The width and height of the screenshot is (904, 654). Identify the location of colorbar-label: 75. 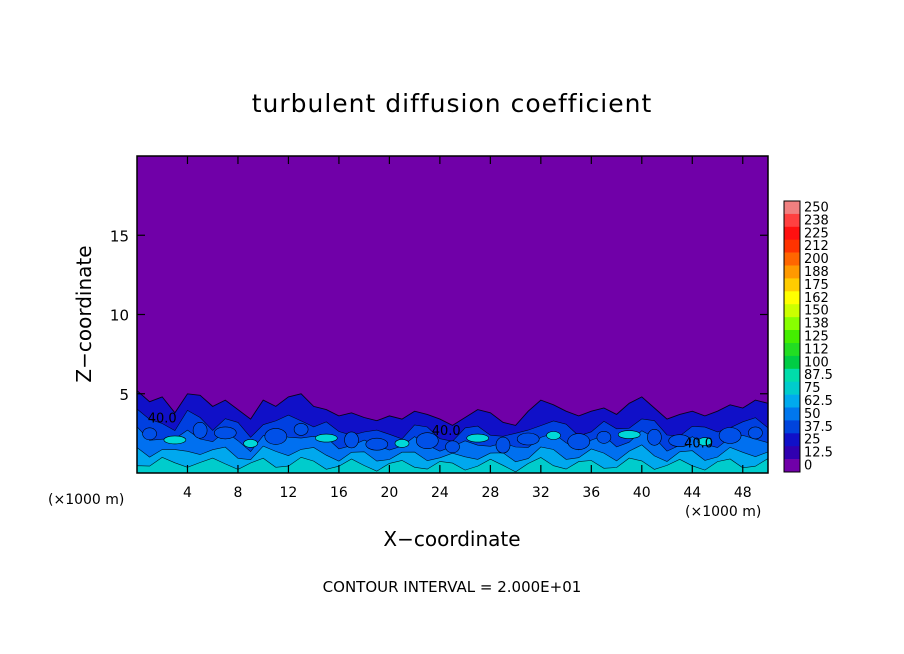
(812, 388).